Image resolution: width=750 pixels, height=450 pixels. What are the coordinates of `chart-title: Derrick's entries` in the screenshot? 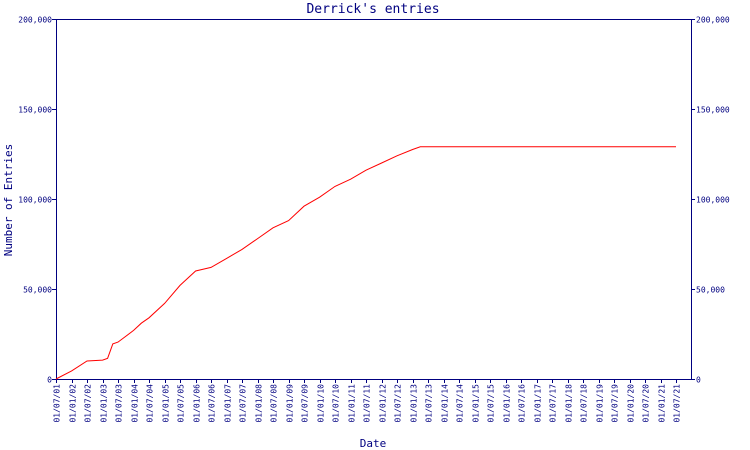 It's located at (372, 9).